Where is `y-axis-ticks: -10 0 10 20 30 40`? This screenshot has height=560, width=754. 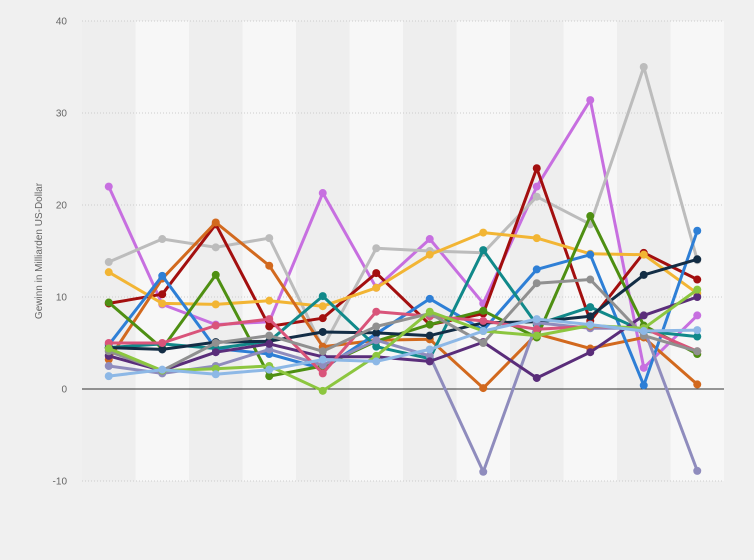
y-axis-ticks: -10 0 10 20 30 40 is located at coordinates (60, 252).